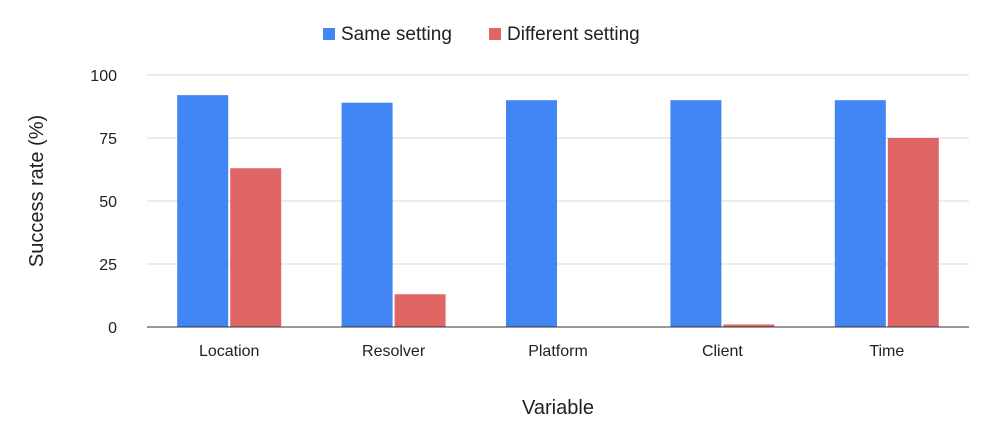 The height and width of the screenshot is (443, 991). I want to click on bar-different-setting-client, so click(749, 325).